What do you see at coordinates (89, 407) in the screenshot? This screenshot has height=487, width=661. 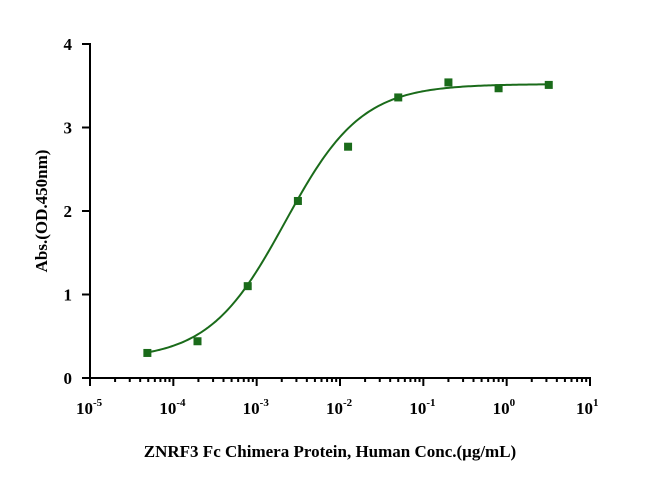 I see `x-tick-label: 10⁻⁵` at bounding box center [89, 407].